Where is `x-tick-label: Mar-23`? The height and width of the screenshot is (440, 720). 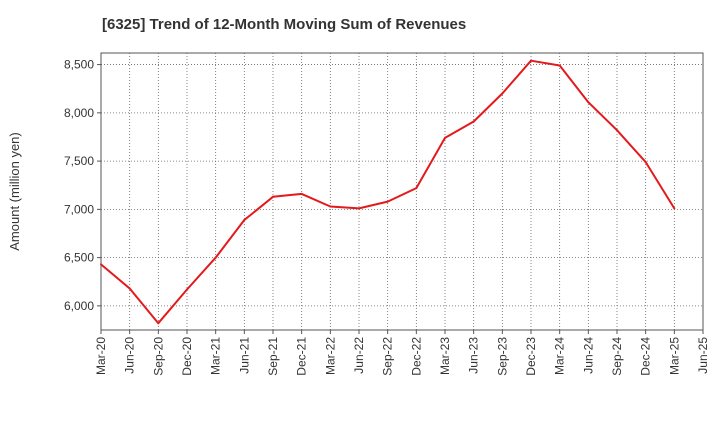 x-tick-label: Mar-23 is located at coordinates (445, 356).